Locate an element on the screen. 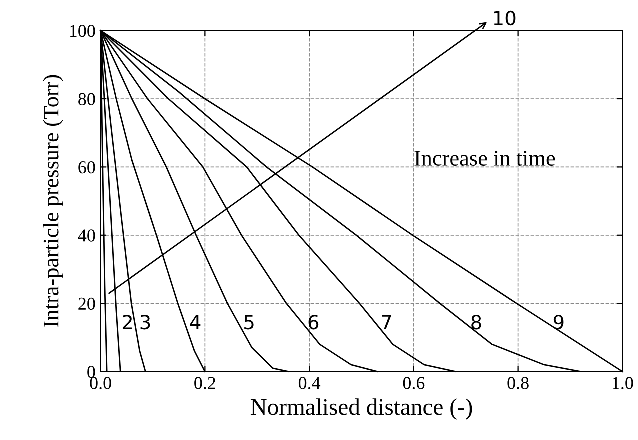 The image size is (638, 440). y-tick-label: 20 is located at coordinates (87, 304).